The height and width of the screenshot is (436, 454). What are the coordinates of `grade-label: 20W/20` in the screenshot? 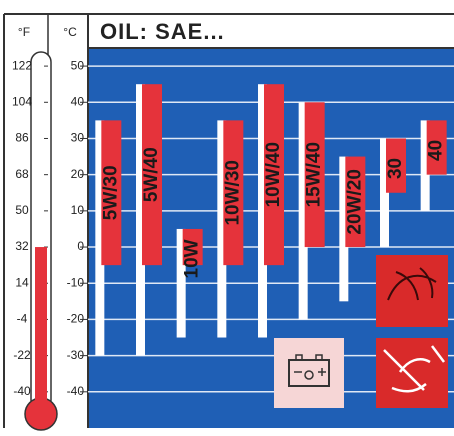 It's located at (354, 201).